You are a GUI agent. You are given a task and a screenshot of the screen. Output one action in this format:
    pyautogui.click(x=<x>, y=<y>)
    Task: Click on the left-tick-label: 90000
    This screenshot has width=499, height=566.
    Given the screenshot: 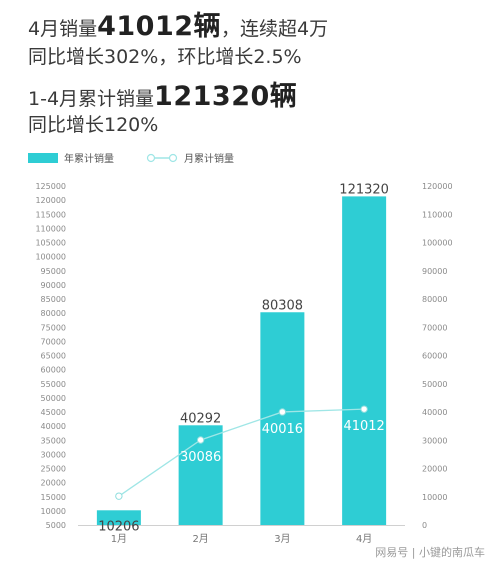 What is the action you would take?
    pyautogui.click(x=53, y=285)
    